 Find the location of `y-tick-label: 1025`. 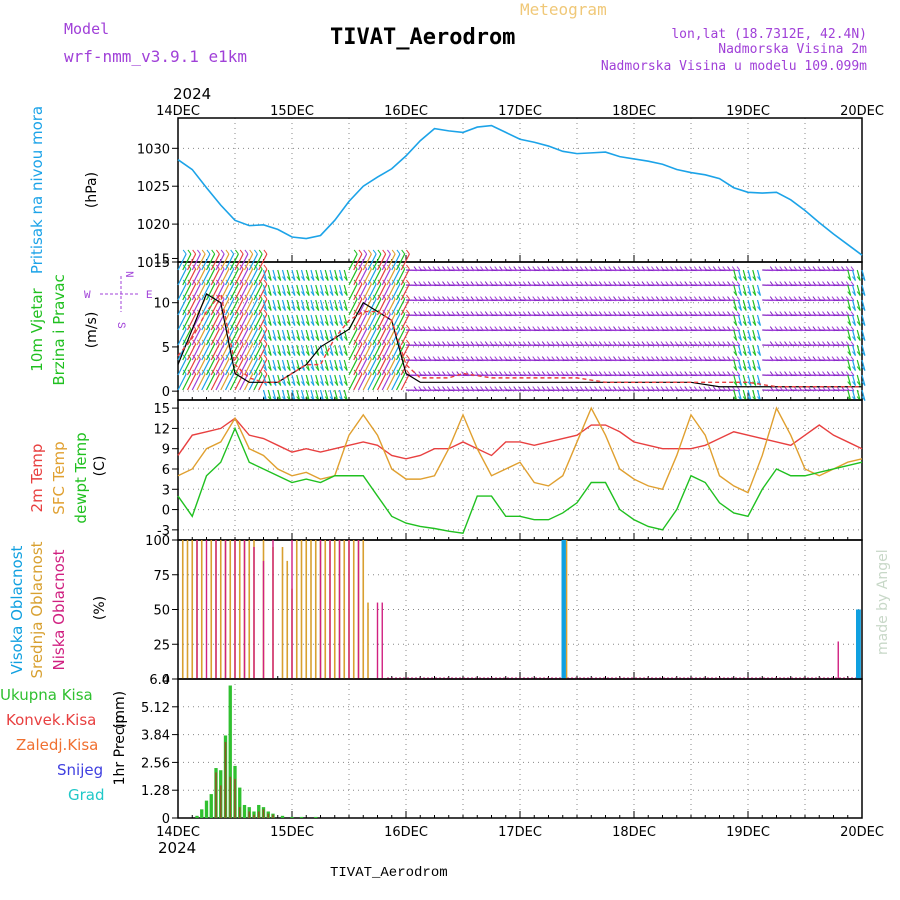

y-tick-label: 1025 is located at coordinates (153, 187).